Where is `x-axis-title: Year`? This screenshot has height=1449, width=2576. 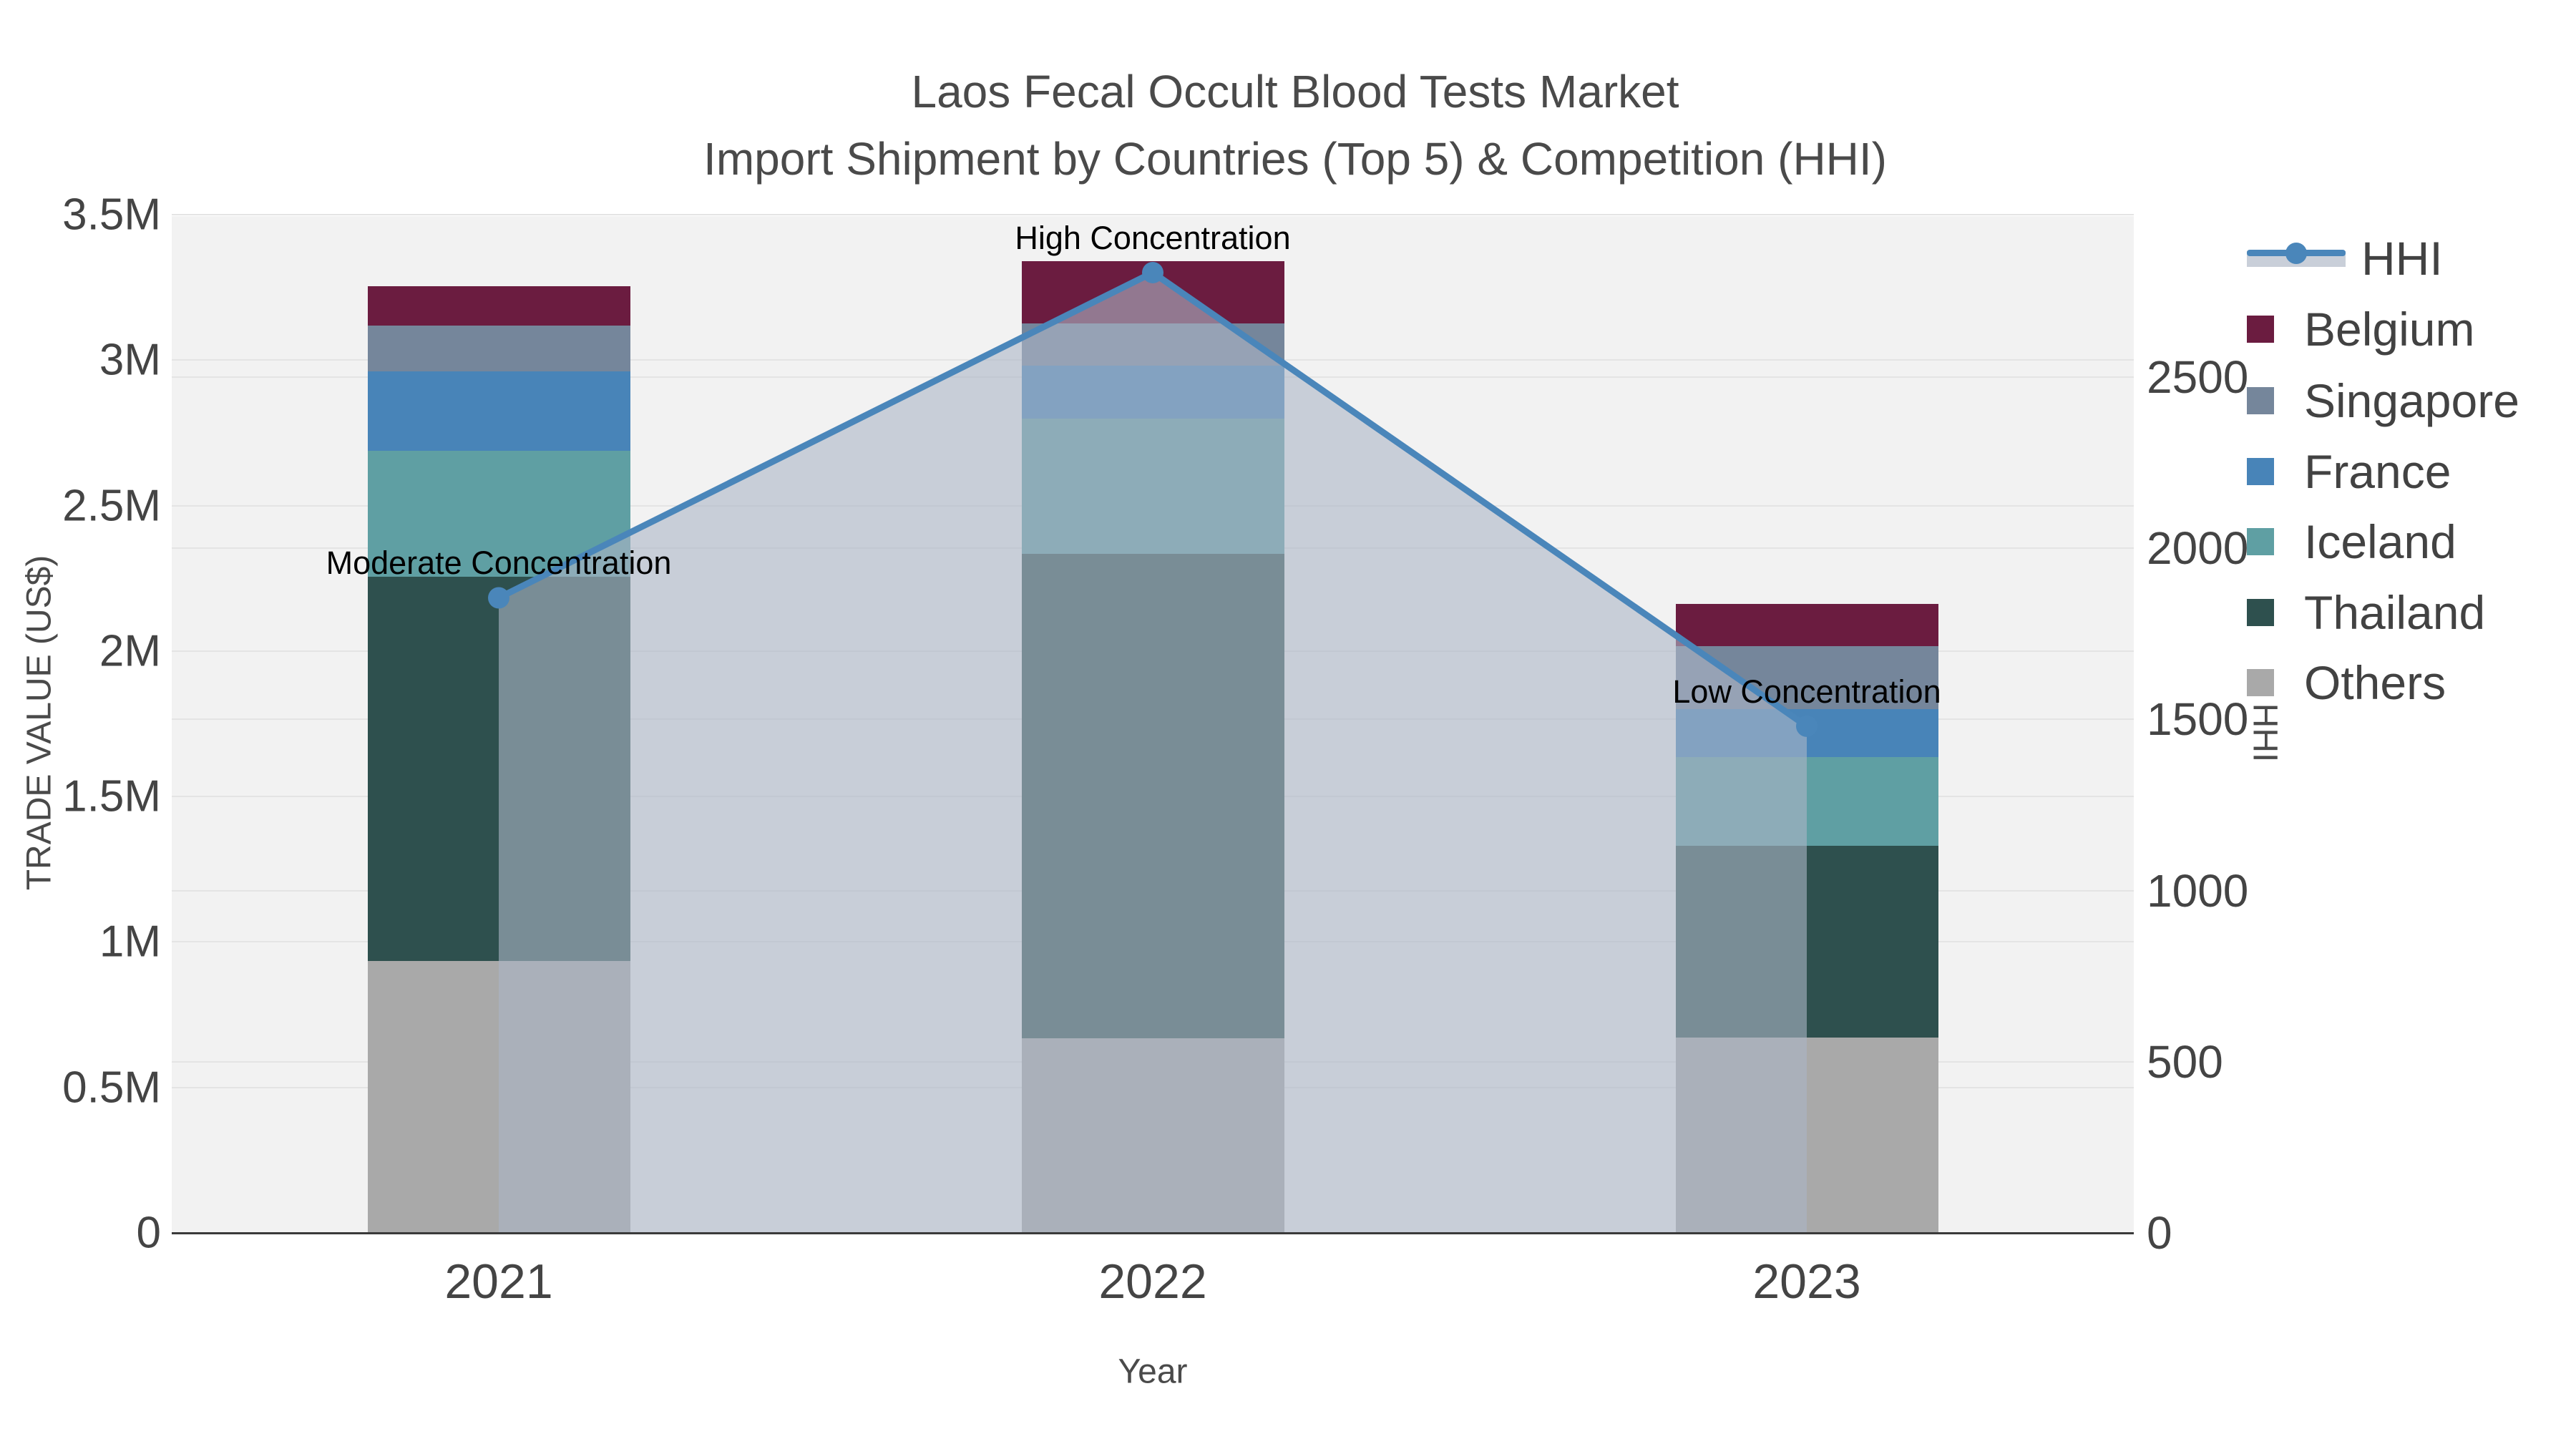
x-axis-title: Year is located at coordinates (1153, 1371).